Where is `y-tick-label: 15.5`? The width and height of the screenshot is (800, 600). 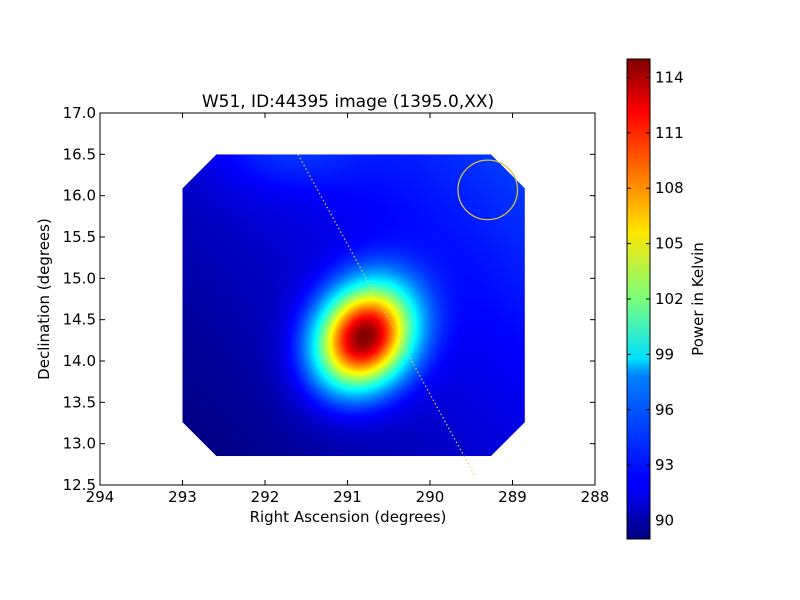 y-tick-label: 15.5 is located at coordinates (79, 237).